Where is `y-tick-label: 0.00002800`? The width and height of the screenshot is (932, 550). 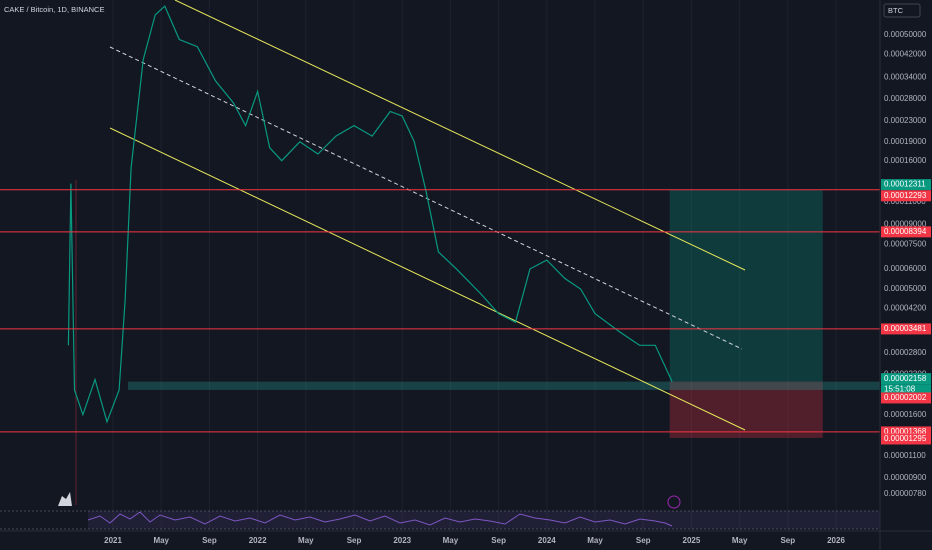
y-tick-label: 0.00002800 is located at coordinates (905, 352).